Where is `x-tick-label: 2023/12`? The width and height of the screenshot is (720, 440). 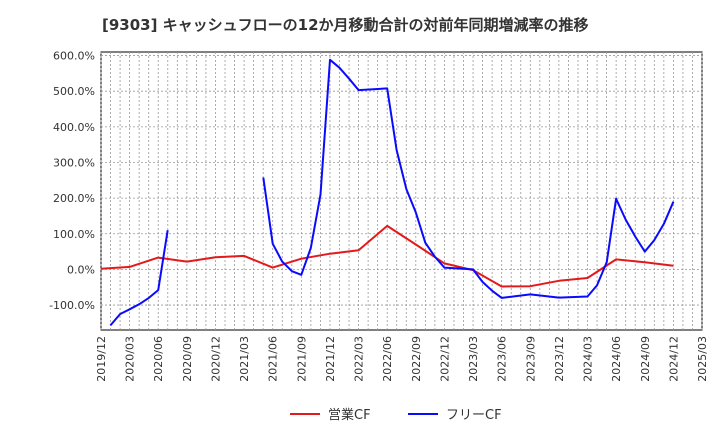
x-tick-label: 2023/12 is located at coordinates (559, 359).